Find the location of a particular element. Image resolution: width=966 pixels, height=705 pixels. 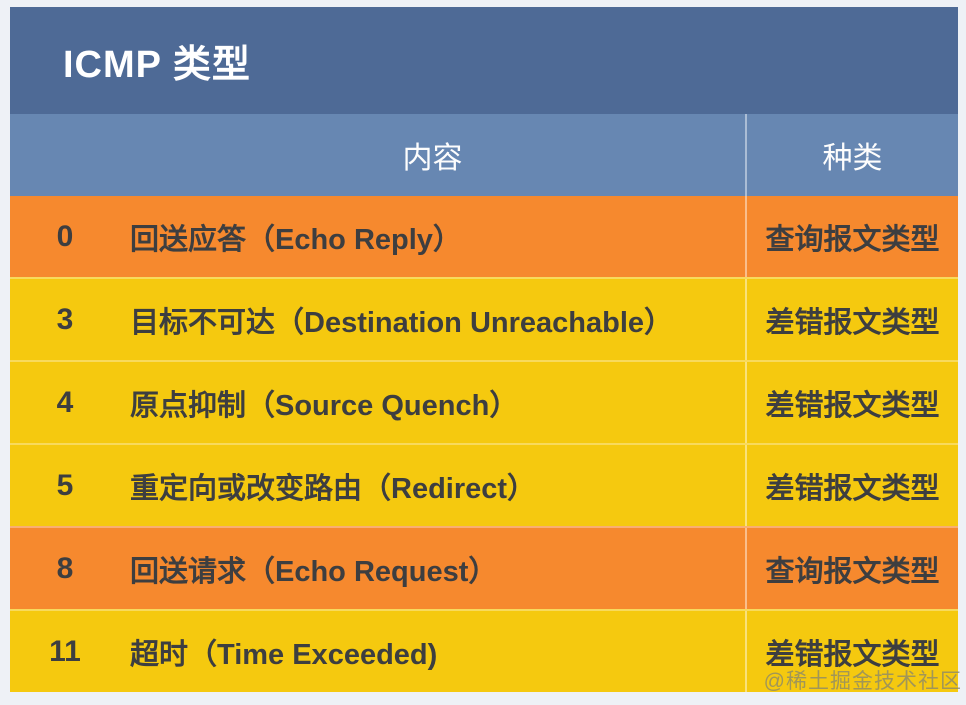

table-title-bar: ICMP 类型 is located at coordinates (484, 60).